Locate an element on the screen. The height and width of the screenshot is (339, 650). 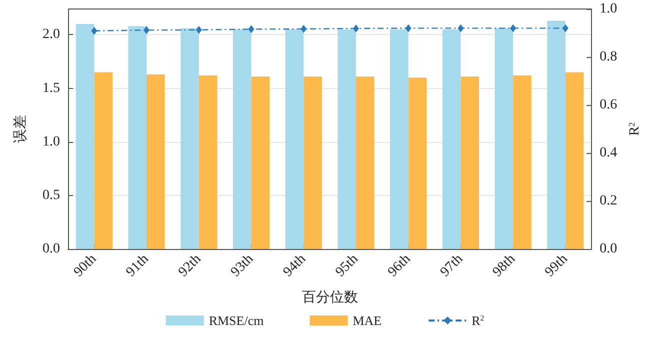
y-tick-label: 1.5 is located at coordinates (51, 88).